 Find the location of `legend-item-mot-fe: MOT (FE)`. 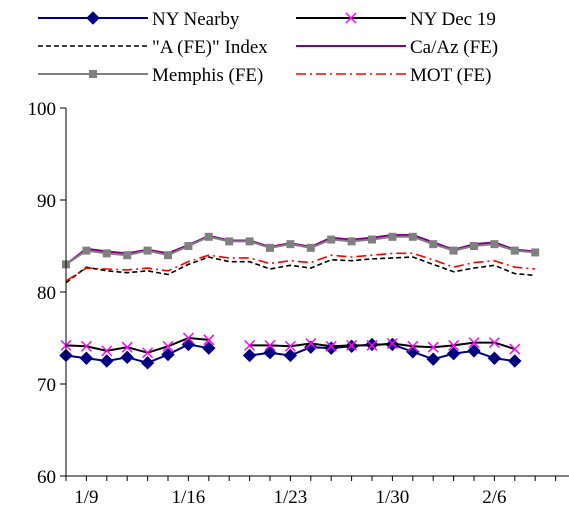

legend-item-mot-fe: MOT (FE) is located at coordinates (393, 75).